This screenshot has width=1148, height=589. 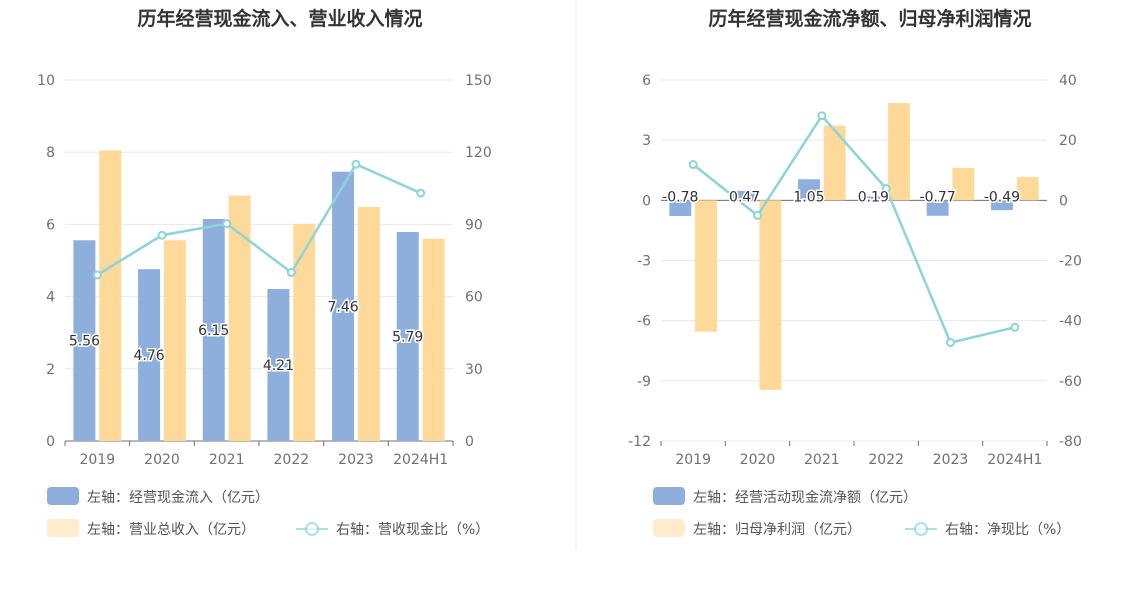 What do you see at coordinates (1070, 262) in the screenshot?
I see `y-right-tick-label: -20` at bounding box center [1070, 262].